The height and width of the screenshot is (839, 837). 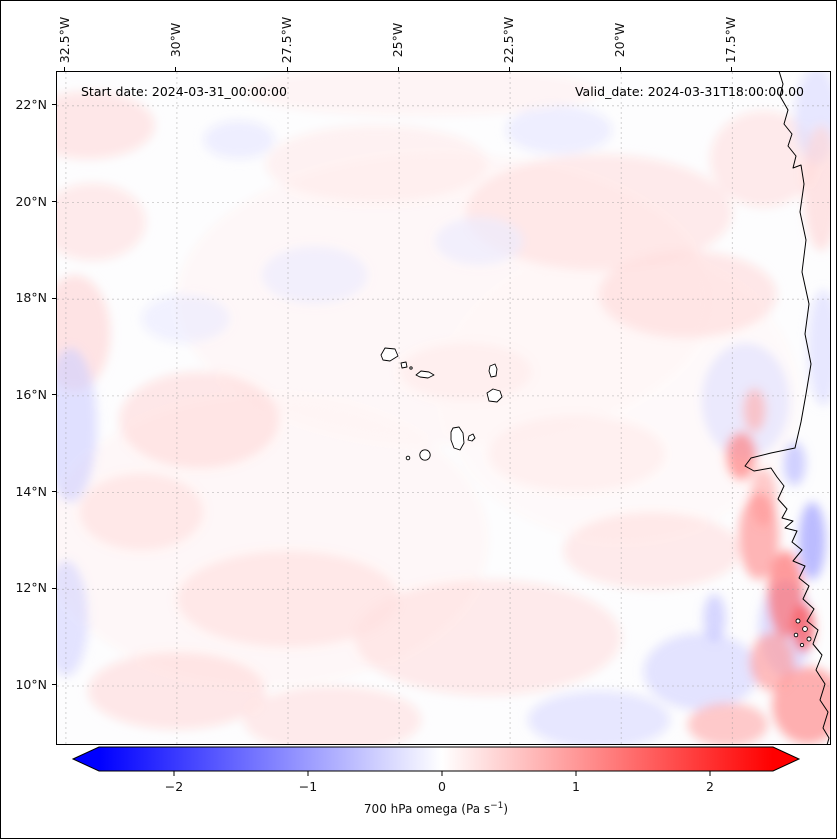 What do you see at coordinates (31, 201) in the screenshot?
I see `y-tick-label: 20°N` at bounding box center [31, 201].